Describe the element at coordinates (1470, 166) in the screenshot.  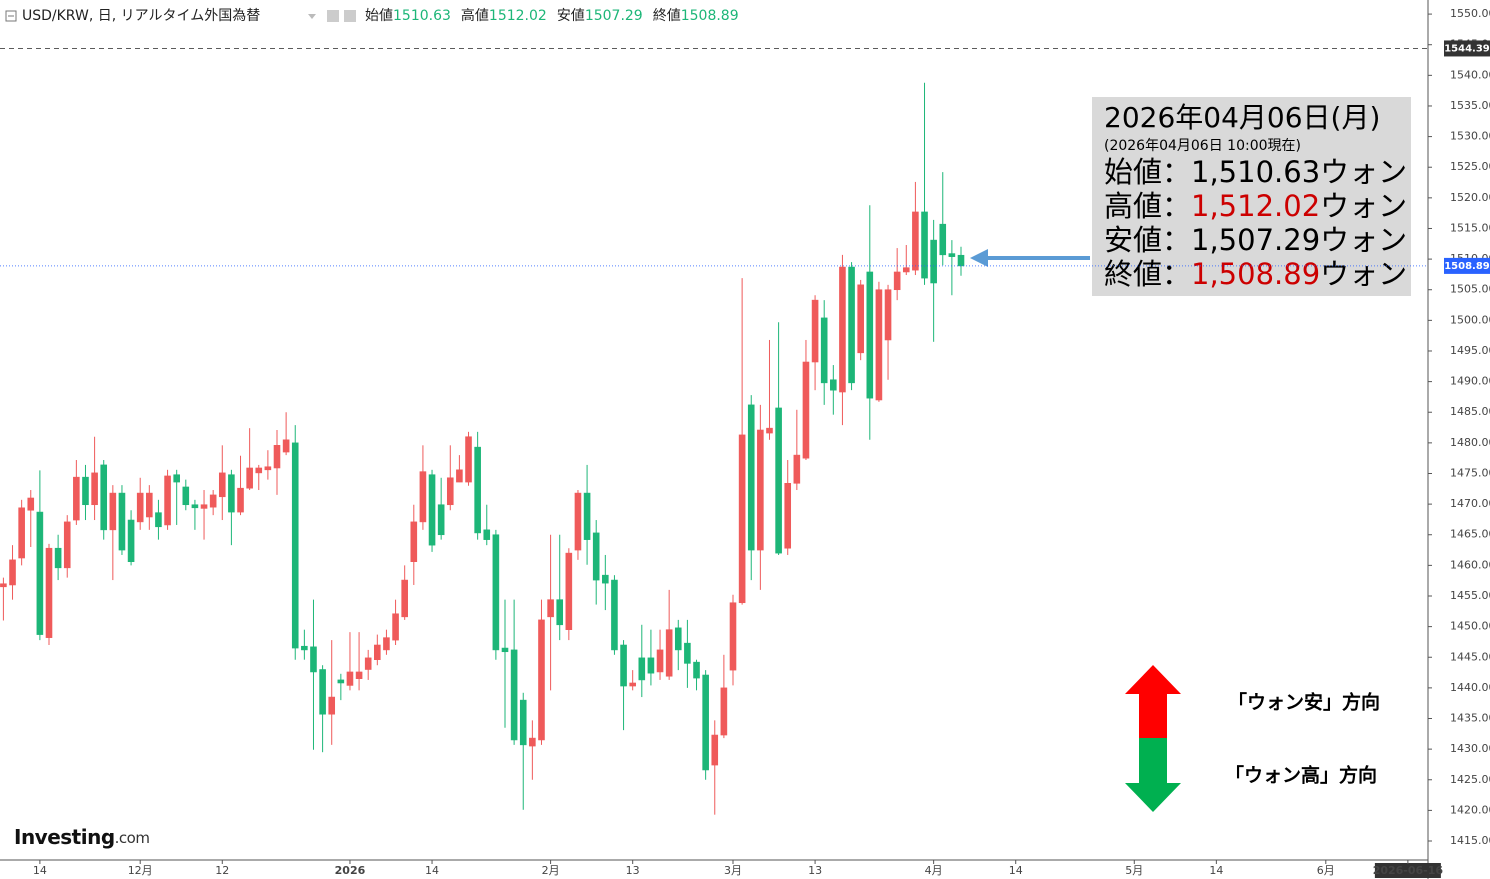
I see `y-tick-label: 1525.00` at that location.